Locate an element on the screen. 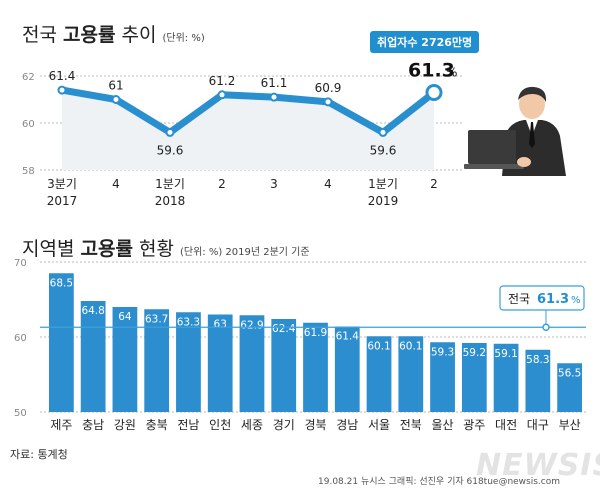  x-tick-label: 경북 is located at coordinates (315, 425).